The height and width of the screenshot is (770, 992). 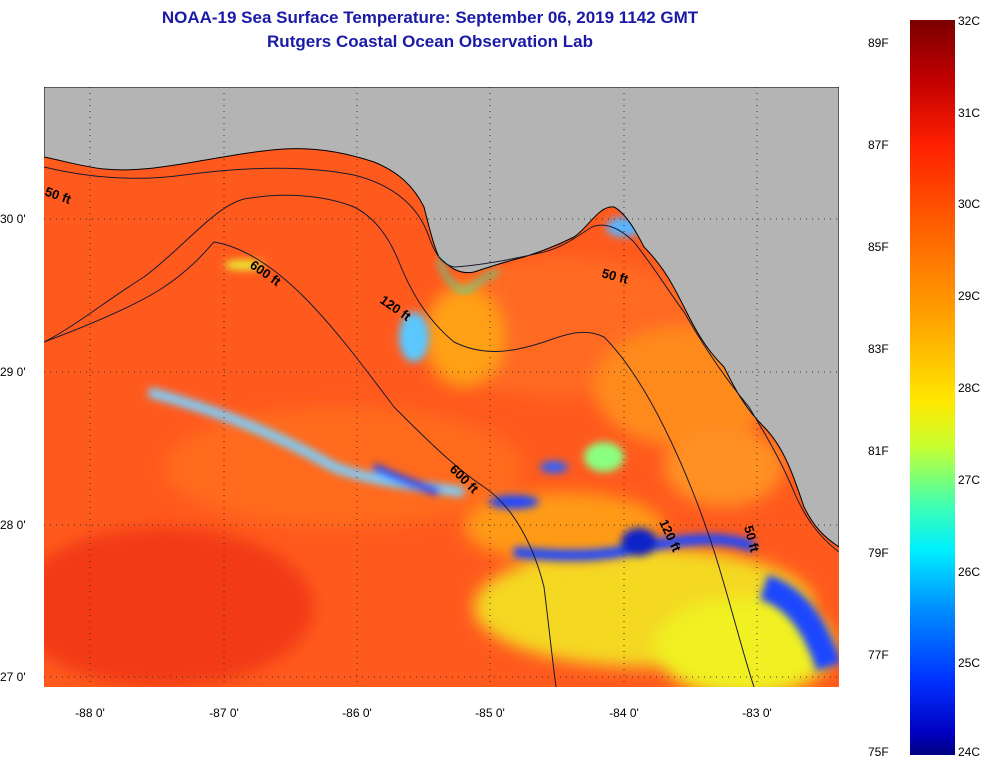 I want to click on colorbar-f-label: 89F, so click(x=878, y=43).